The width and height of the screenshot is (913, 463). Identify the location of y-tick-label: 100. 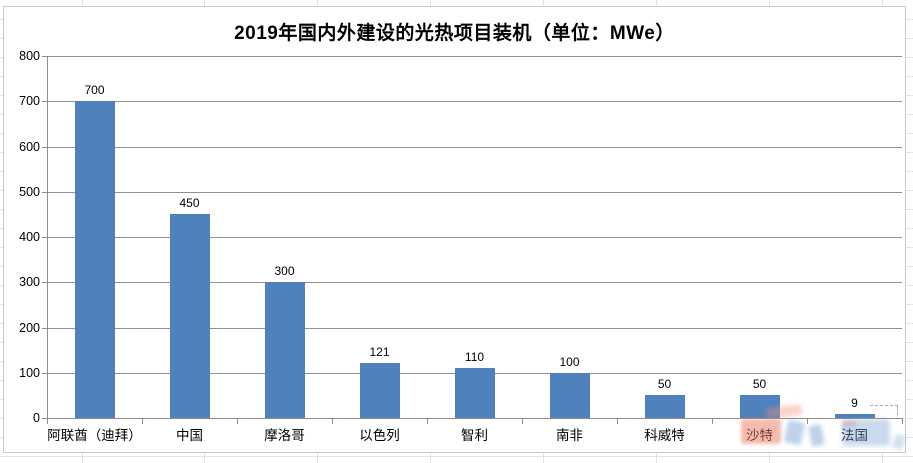
(29, 372).